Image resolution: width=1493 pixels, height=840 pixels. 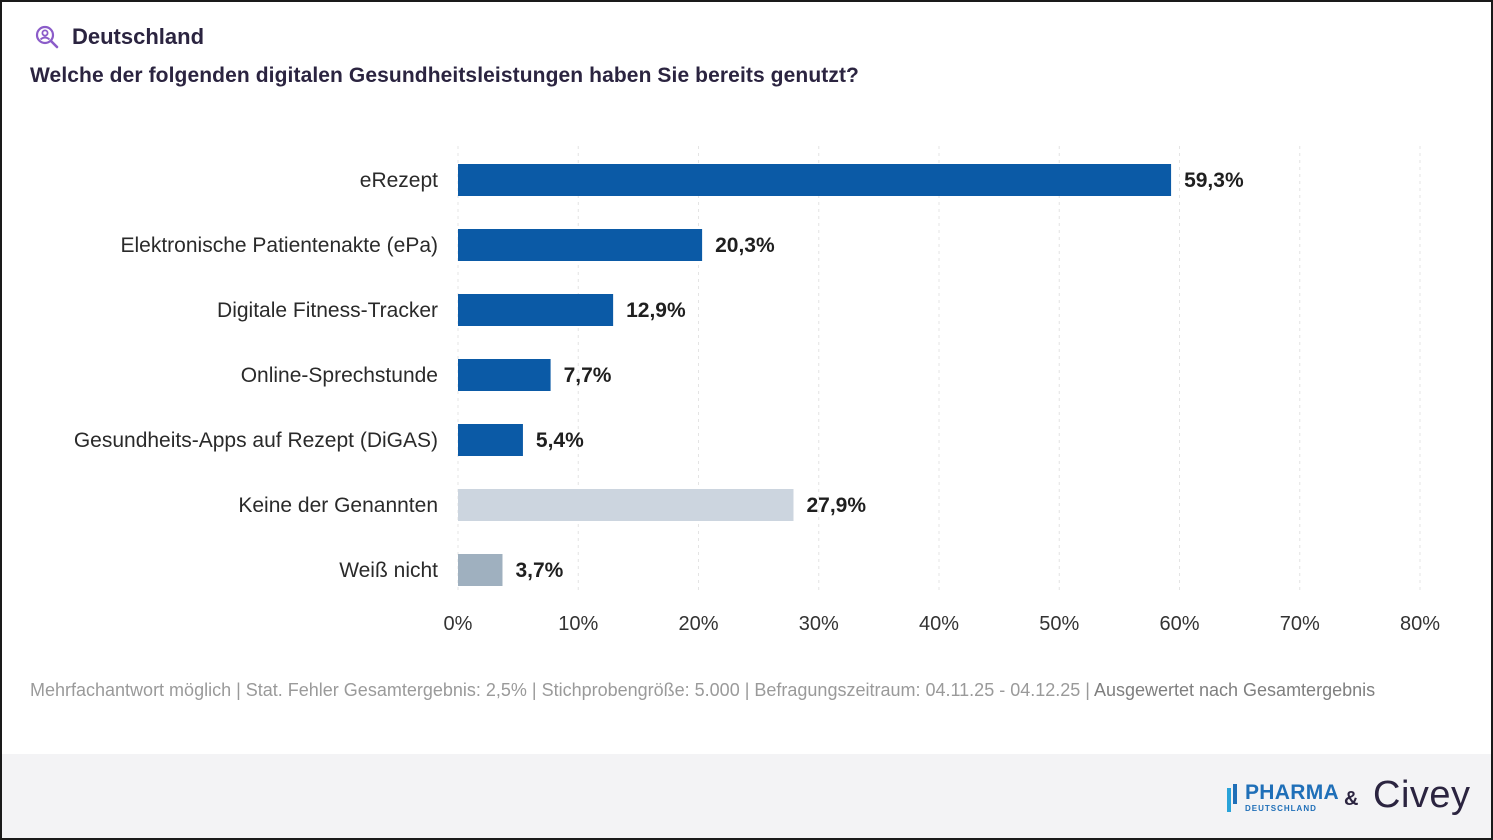 What do you see at coordinates (578, 624) in the screenshot?
I see `x-tick-label: 10%` at bounding box center [578, 624].